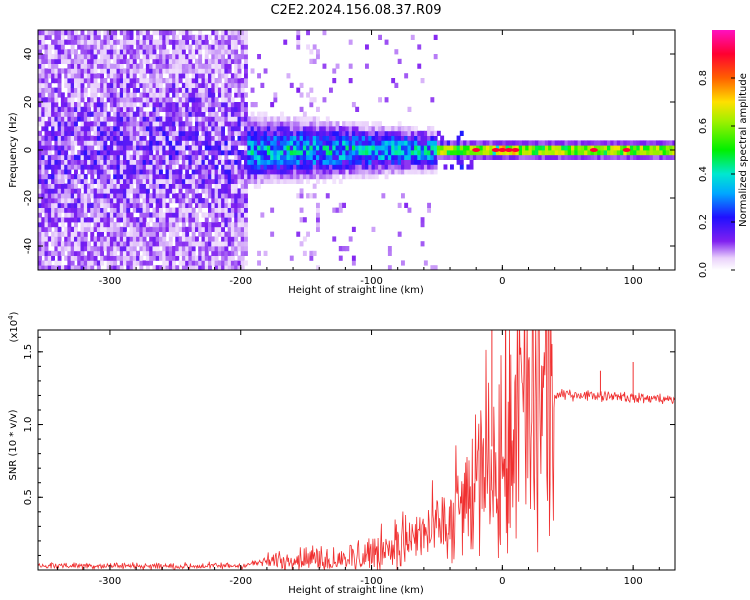 This screenshot has height=600, width=750. What do you see at coordinates (633, 281) in the screenshot?
I see `x-tick-label: 100` at bounding box center [633, 281].